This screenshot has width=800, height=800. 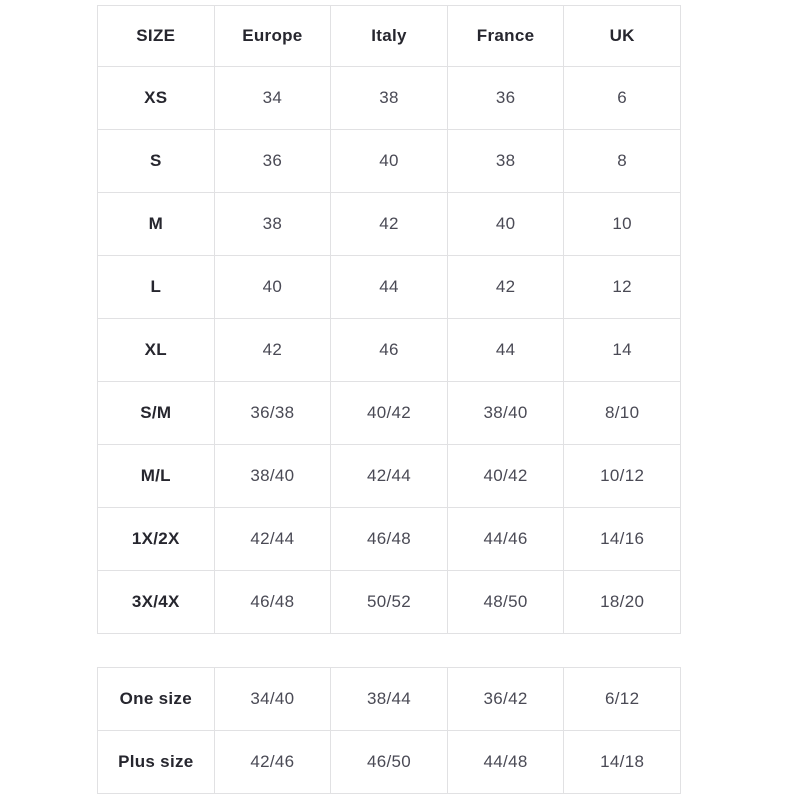 I want to click on table-row: M/L 38/40 42/44 40/42 10/12, so click(x=389, y=476).